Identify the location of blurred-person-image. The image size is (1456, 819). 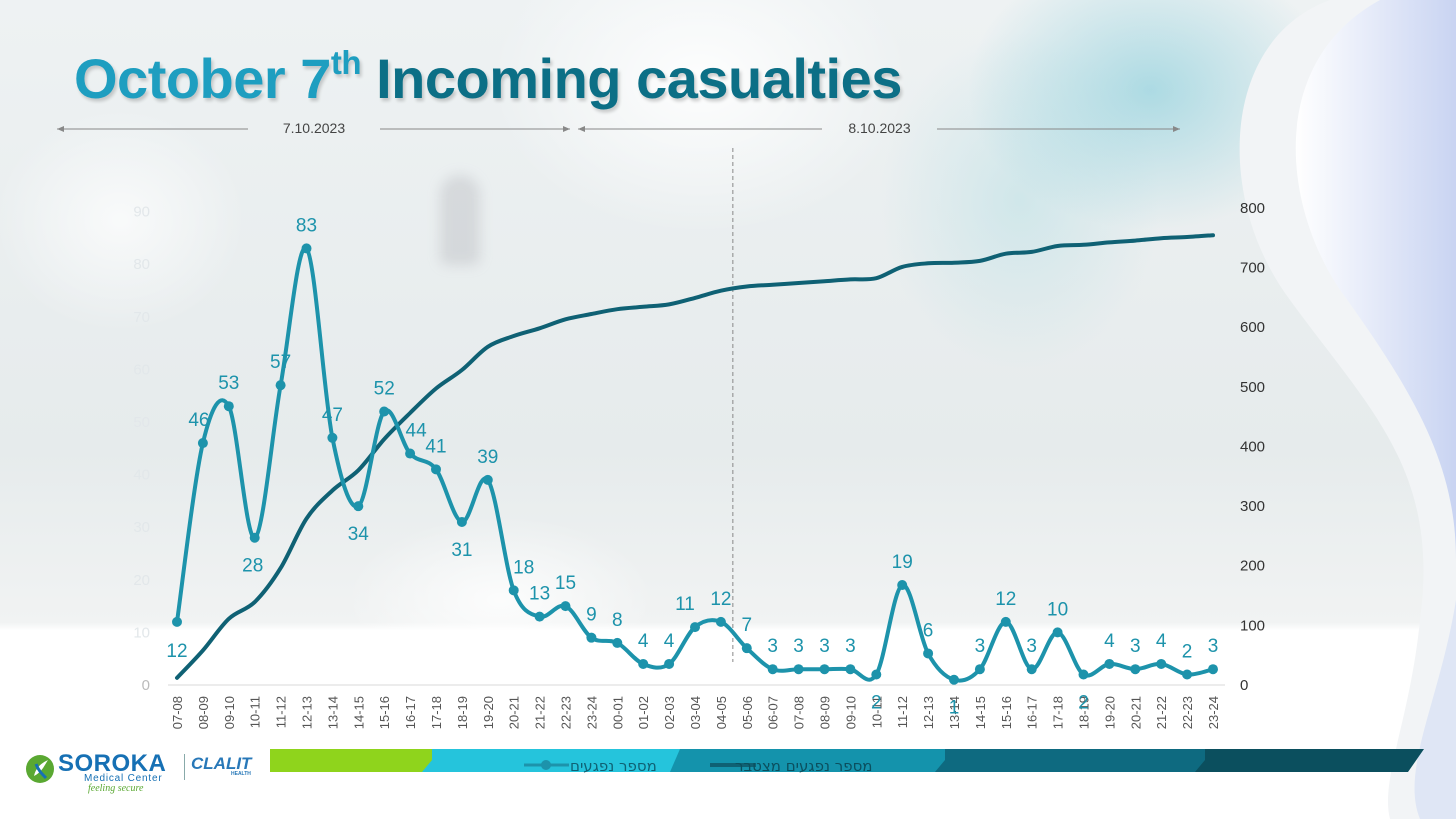
(460, 220).